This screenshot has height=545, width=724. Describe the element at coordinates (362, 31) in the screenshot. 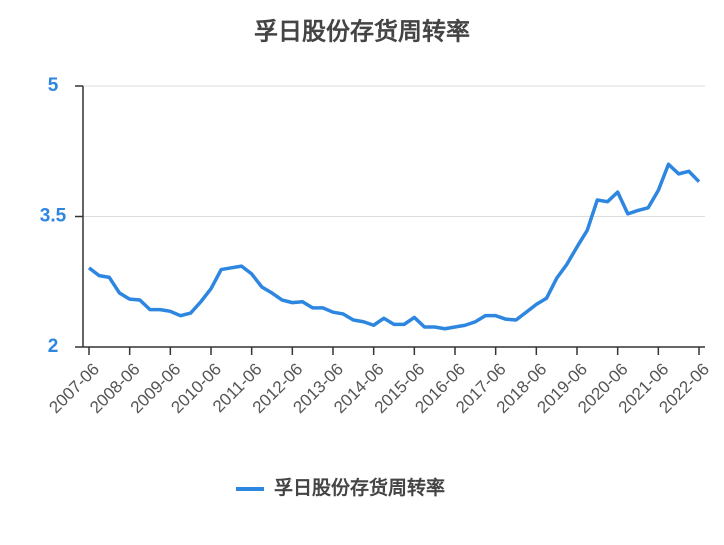

I see `chart-title: 孚日股份存货周转率` at that location.